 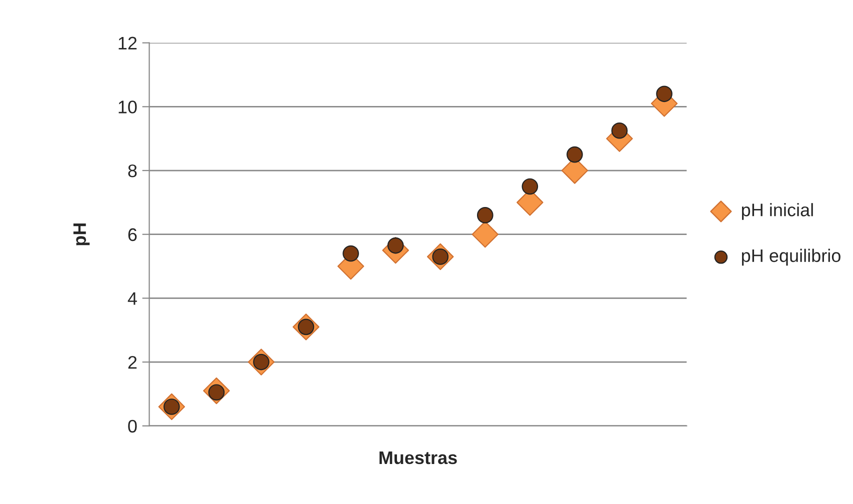 I want to click on y-tick-label: 0, so click(x=132, y=426).